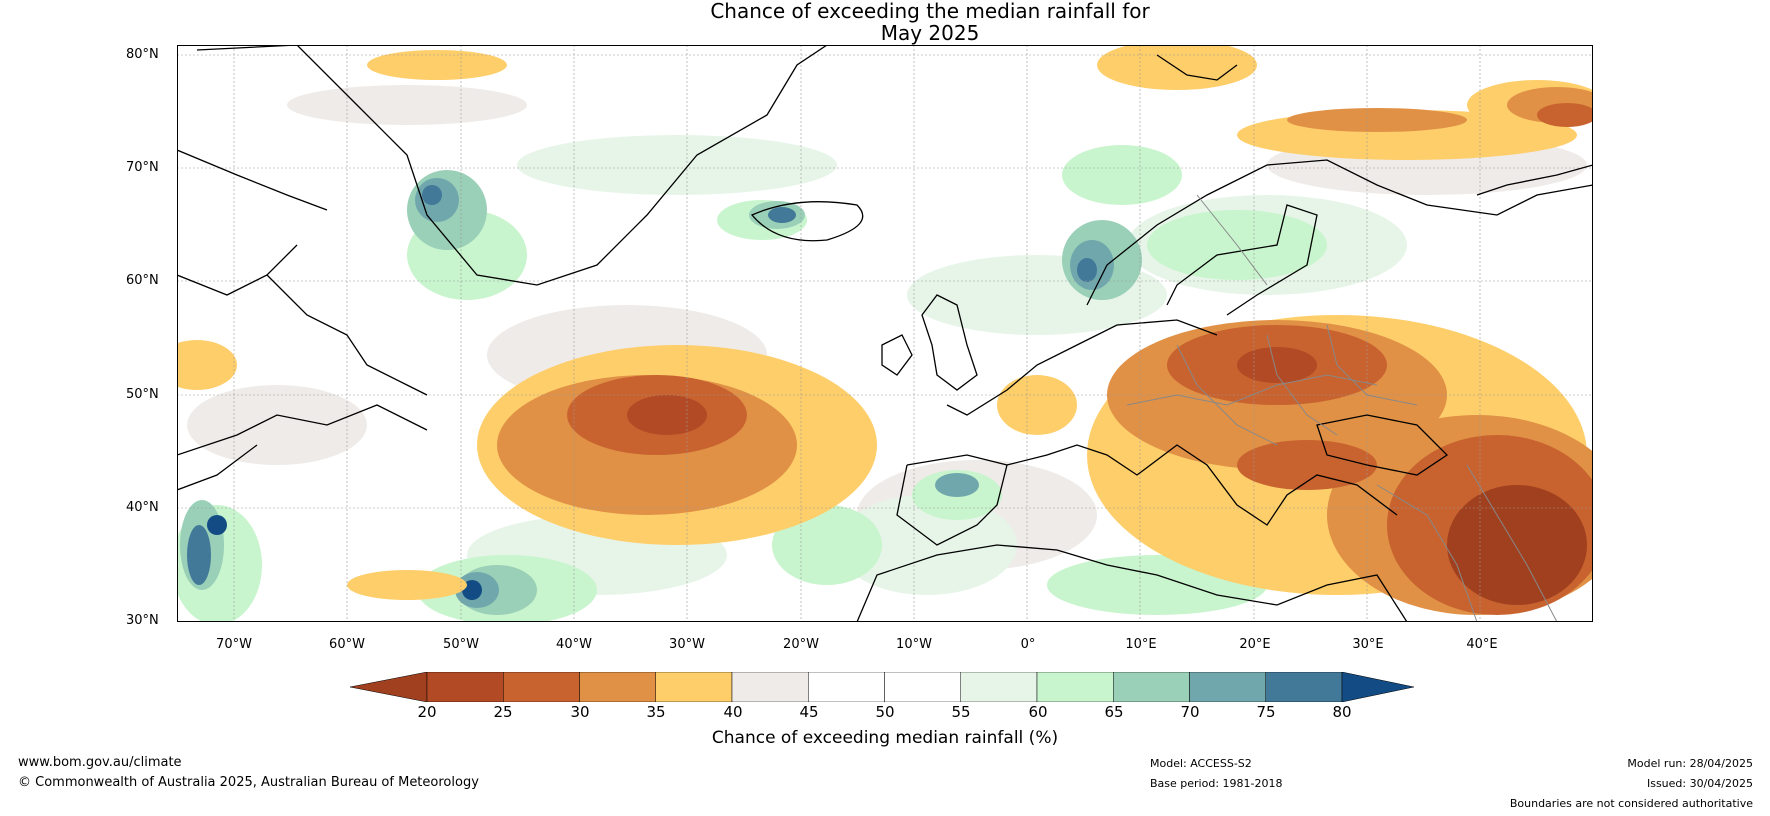 This screenshot has width=1770, height=816. What do you see at coordinates (142, 54) in the screenshot?
I see `lat-label-80n: 80°N` at bounding box center [142, 54].